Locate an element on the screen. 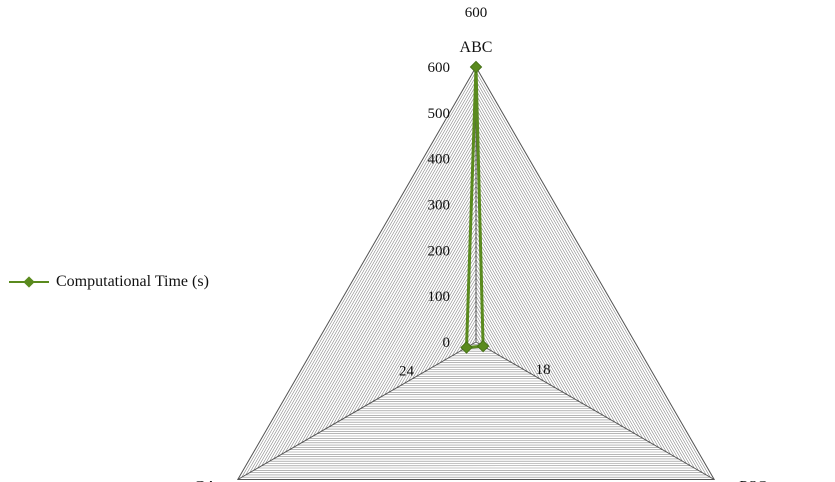 This screenshot has width=835, height=482. legend-label: Computational Time (s) is located at coordinates (132, 281).